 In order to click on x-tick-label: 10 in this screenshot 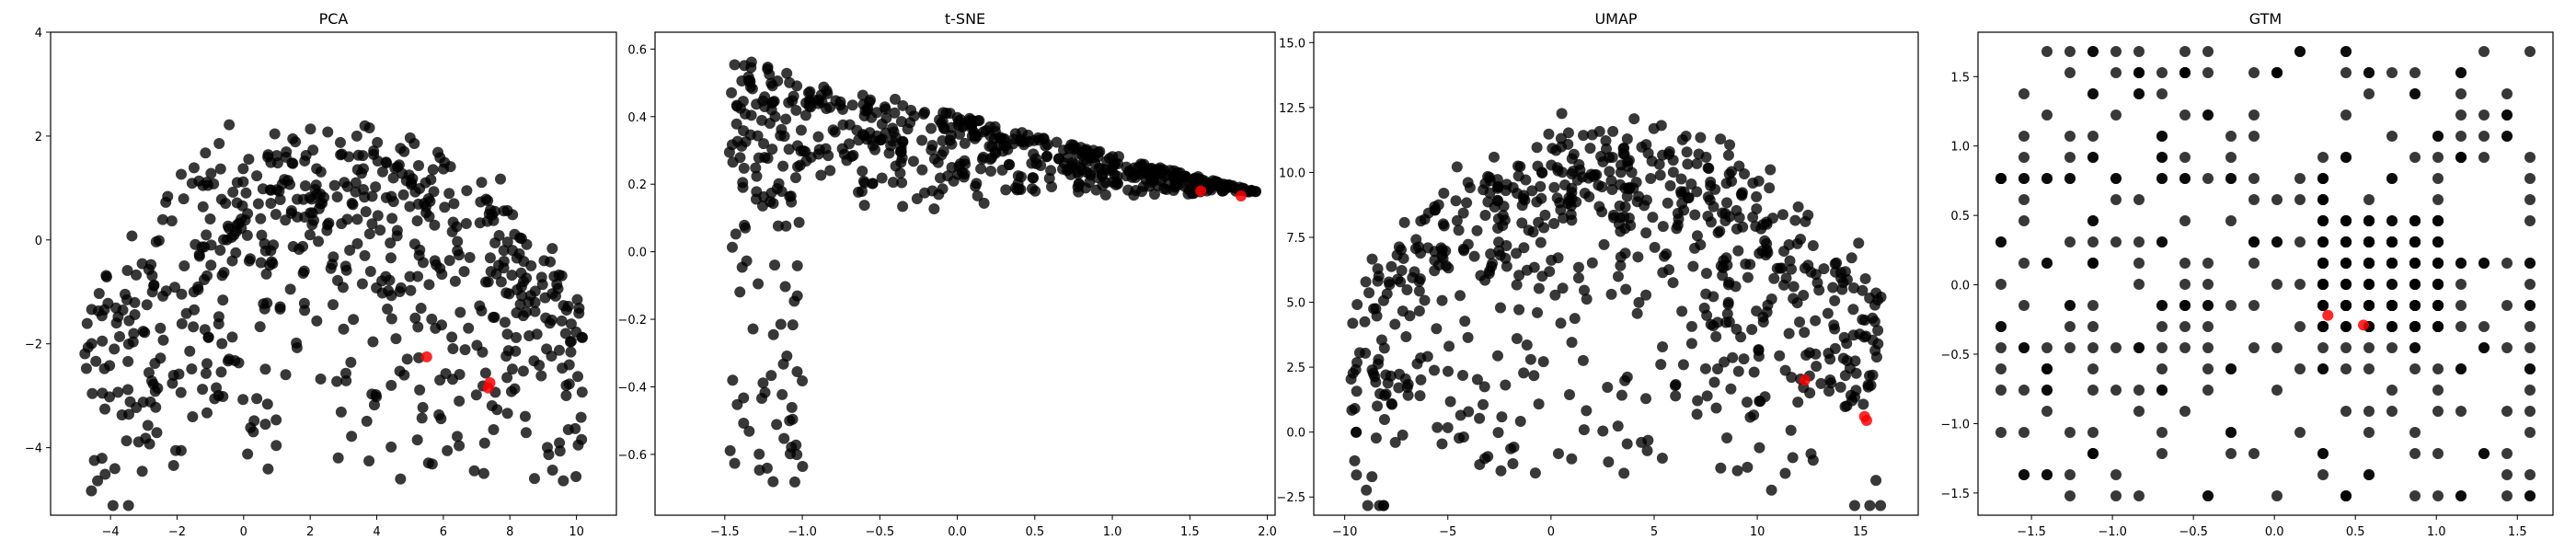, I will do `click(576, 532)`.